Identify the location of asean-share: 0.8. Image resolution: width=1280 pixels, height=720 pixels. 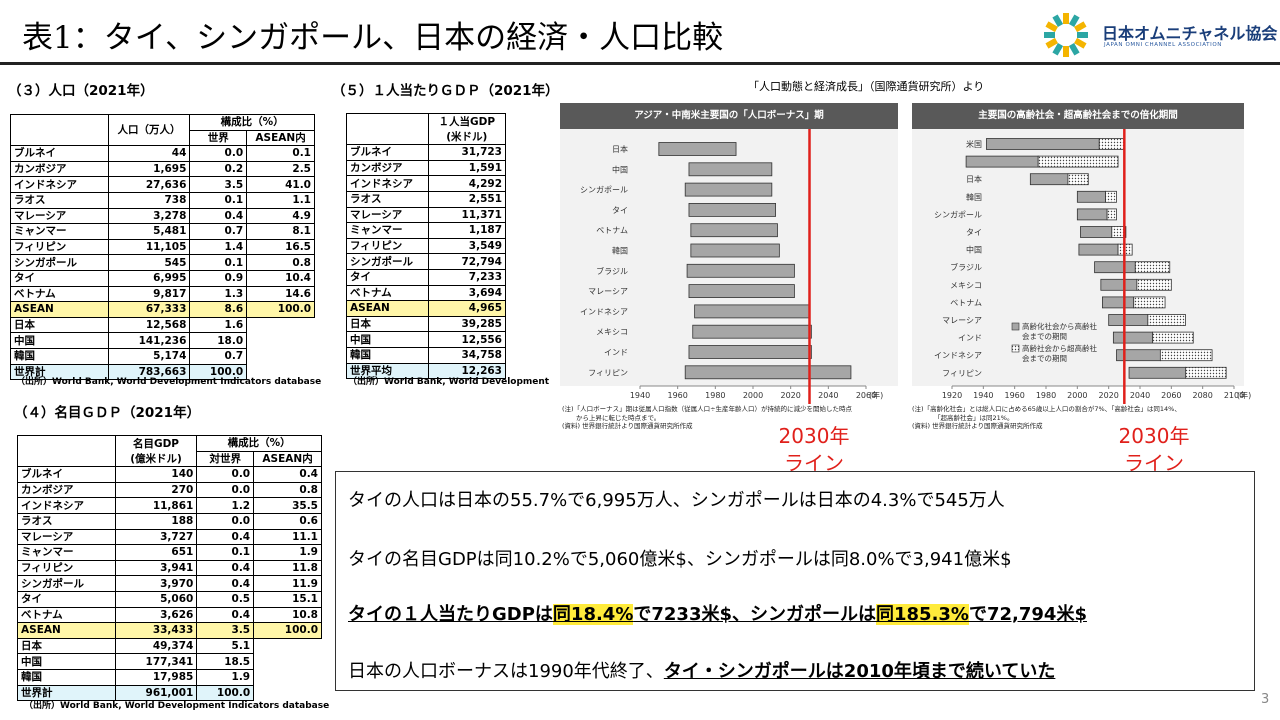
(287, 490).